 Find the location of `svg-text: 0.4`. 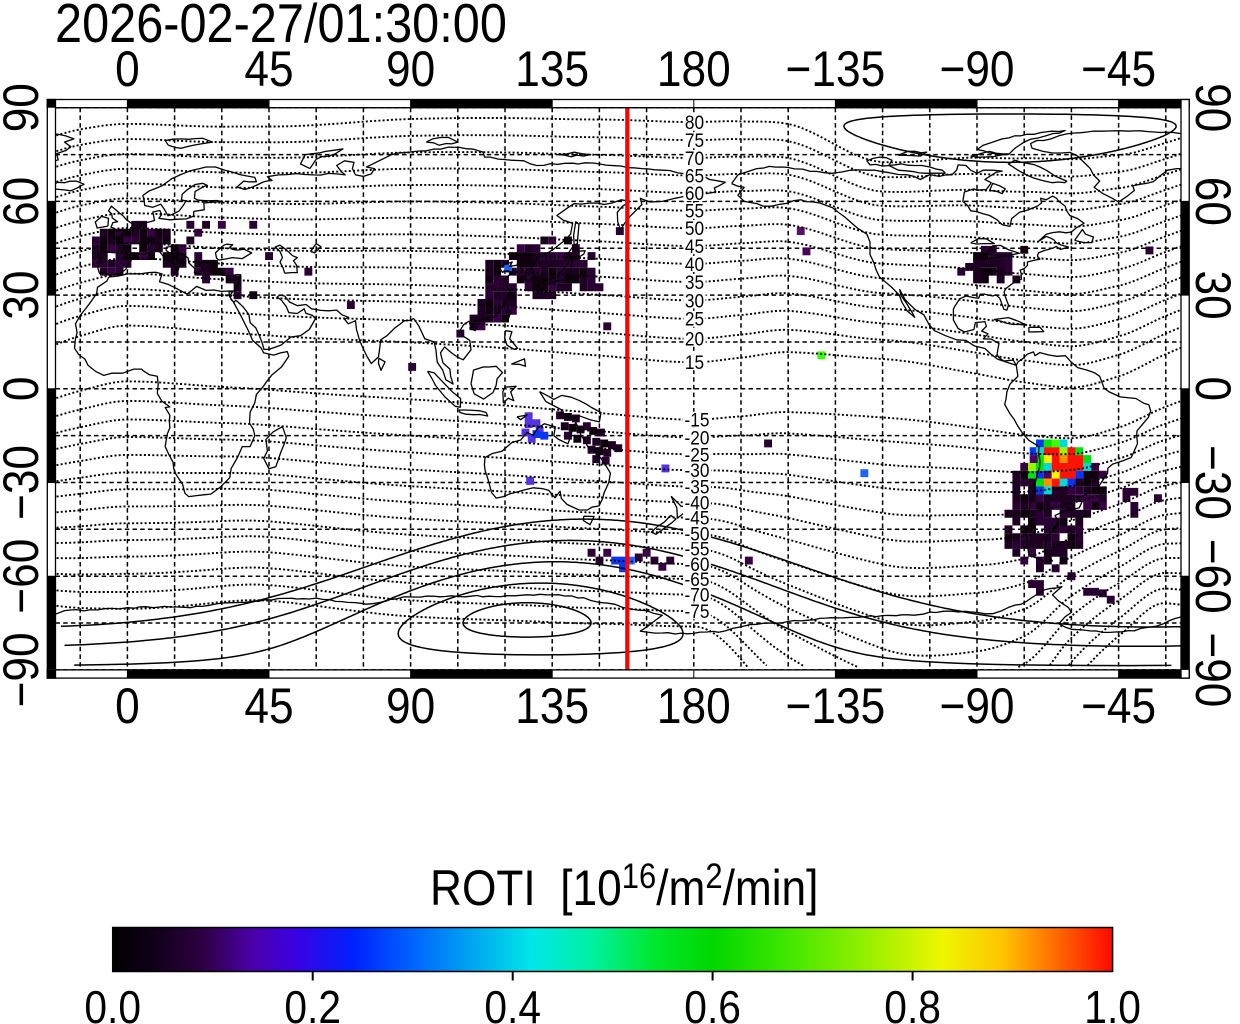

svg-text: 0.4 is located at coordinates (512, 1002).